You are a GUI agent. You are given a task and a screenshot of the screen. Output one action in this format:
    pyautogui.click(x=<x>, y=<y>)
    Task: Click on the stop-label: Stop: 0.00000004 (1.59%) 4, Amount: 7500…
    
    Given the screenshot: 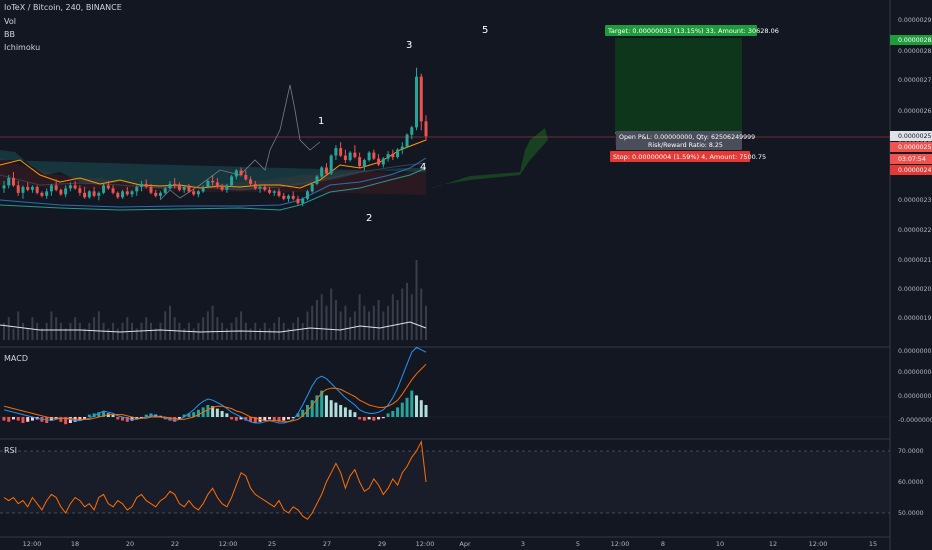 What is the action you would take?
    pyautogui.click(x=689, y=157)
    